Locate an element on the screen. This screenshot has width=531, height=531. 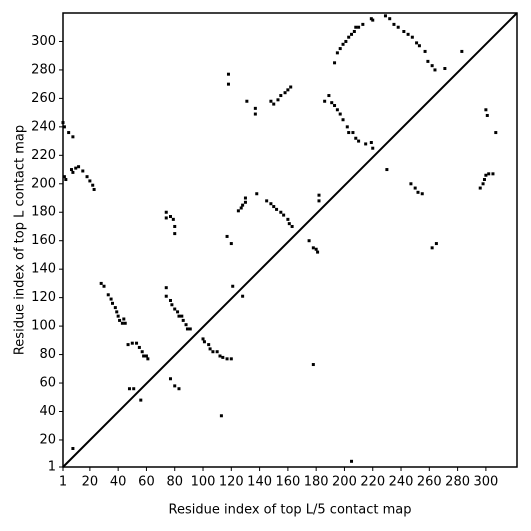
x-axis-label: Residue index of top L/5 contact map is located at coordinates (290, 510).